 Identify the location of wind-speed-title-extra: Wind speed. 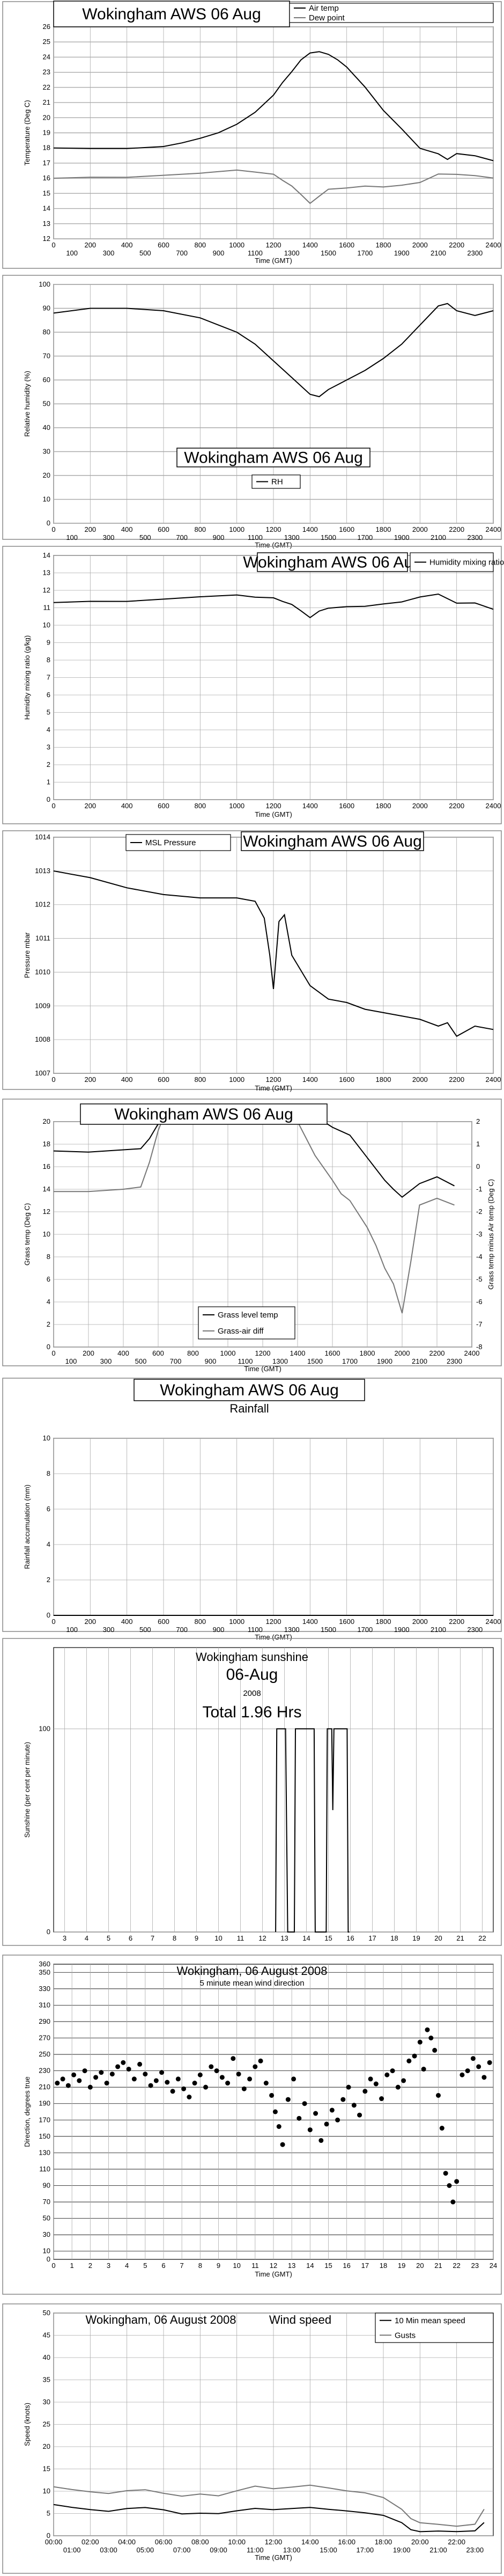
(300, 2319).